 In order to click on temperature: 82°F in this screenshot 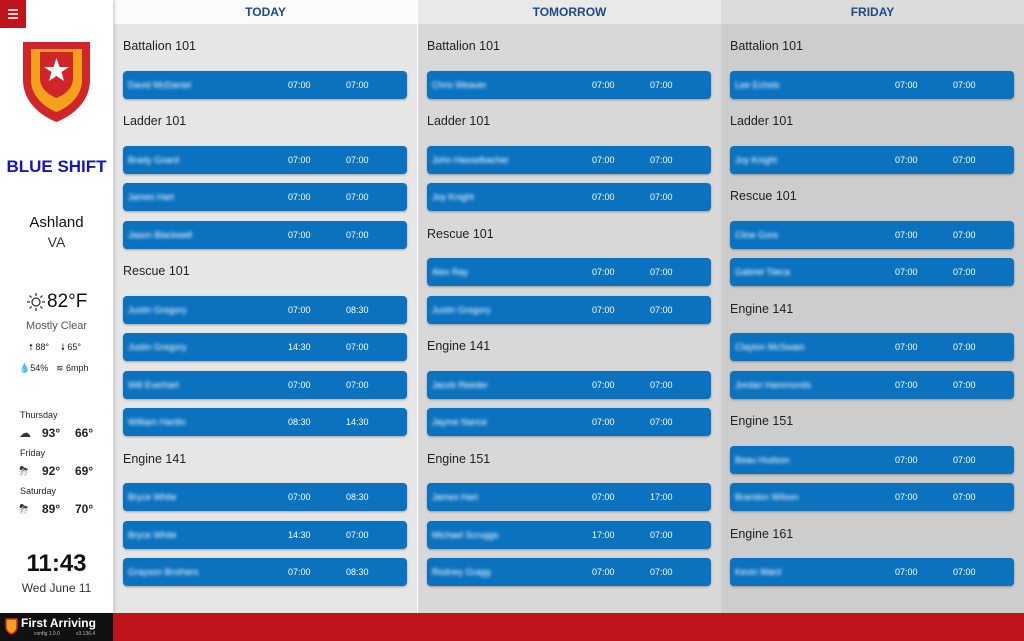, I will do `click(67, 301)`.